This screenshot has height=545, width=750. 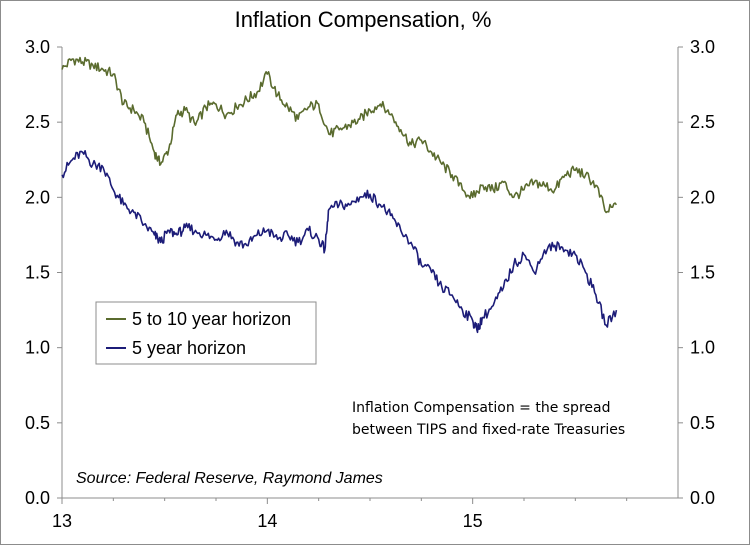 I want to click on y-tick-label-right: 1.0, so click(x=702, y=348).